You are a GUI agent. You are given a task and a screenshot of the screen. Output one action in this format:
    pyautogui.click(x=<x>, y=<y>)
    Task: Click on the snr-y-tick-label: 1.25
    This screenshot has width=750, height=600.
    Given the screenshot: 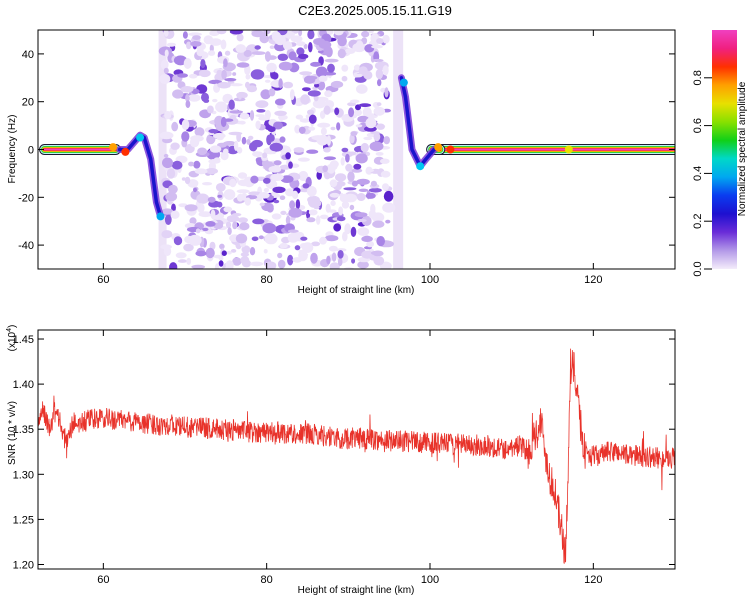 What is the action you would take?
    pyautogui.click(x=23, y=520)
    